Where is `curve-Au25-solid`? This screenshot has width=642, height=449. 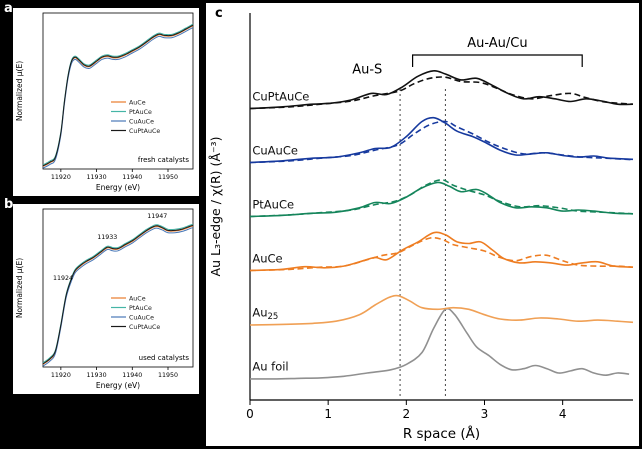
curve-Au25-solid is located at coordinates (441, 310).